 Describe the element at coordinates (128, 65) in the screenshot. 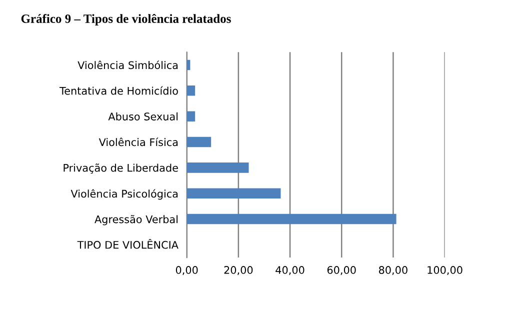

I see `y-tick-label: Violência Simbólica` at that location.